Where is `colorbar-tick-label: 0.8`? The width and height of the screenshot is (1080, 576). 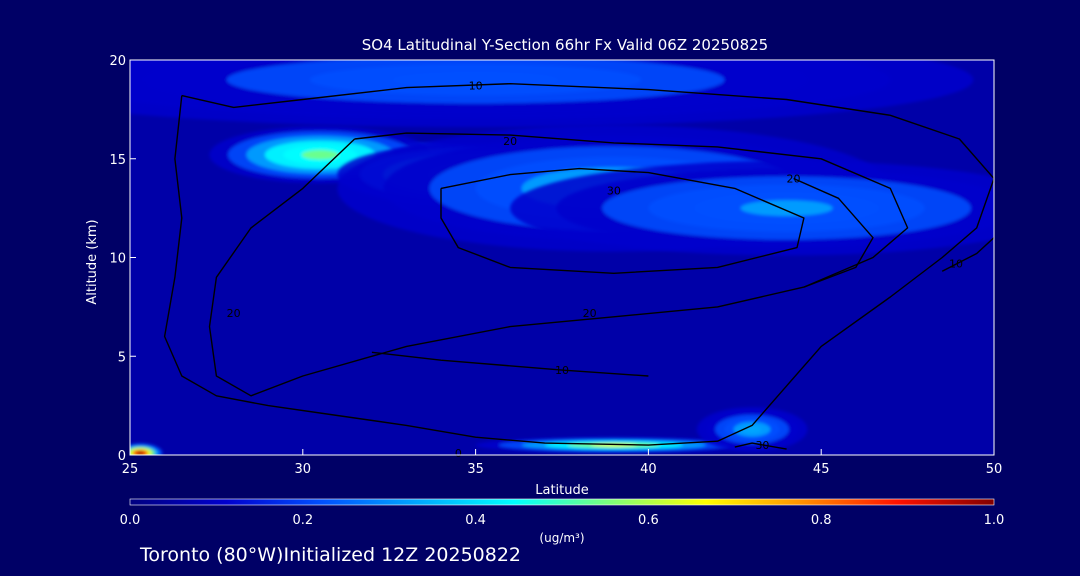
colorbar-tick-label: 0.8 is located at coordinates (821, 520).